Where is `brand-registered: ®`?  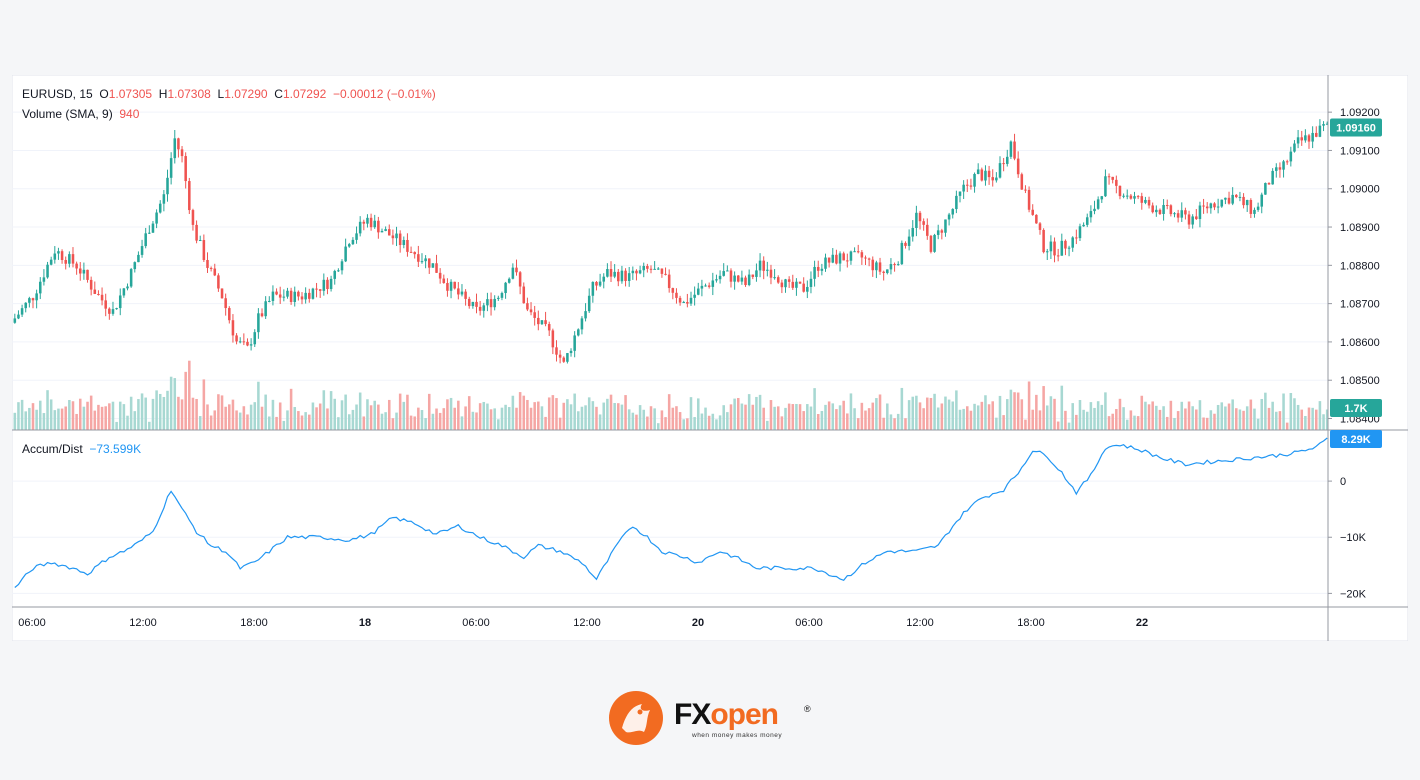 brand-registered: ® is located at coordinates (807, 709).